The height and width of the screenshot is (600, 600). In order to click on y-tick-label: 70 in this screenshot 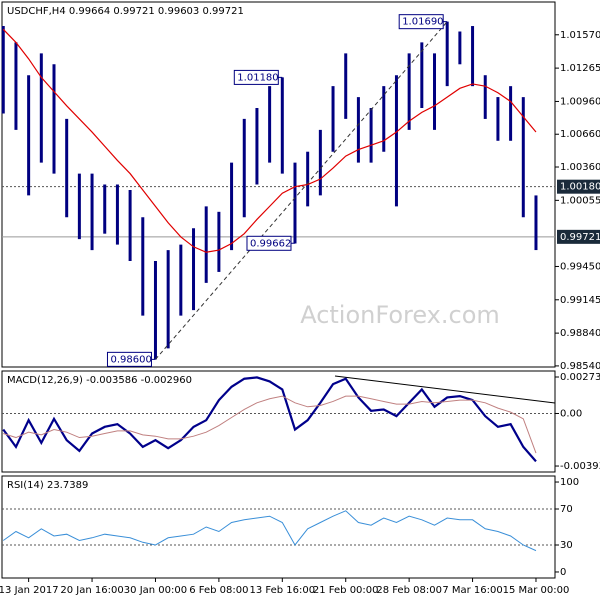, I will do `click(566, 509)`.